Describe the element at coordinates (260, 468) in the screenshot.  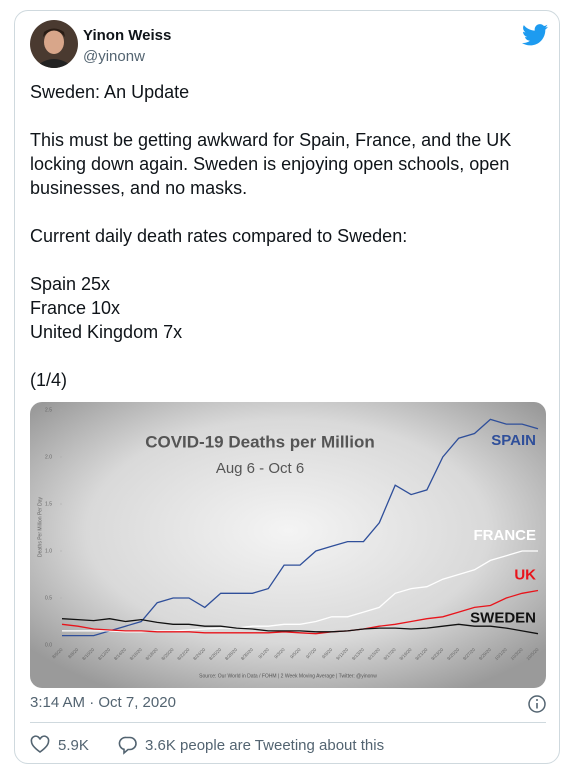
I see `chart-subtitle: Aug 6 - Oct 6` at that location.